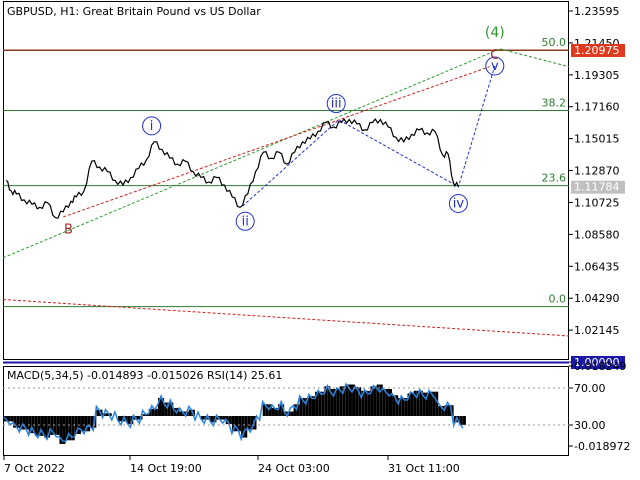 The height and width of the screenshot is (480, 640). What do you see at coordinates (554, 178) in the screenshot?
I see `fib-level-label: 23.6` at bounding box center [554, 178].